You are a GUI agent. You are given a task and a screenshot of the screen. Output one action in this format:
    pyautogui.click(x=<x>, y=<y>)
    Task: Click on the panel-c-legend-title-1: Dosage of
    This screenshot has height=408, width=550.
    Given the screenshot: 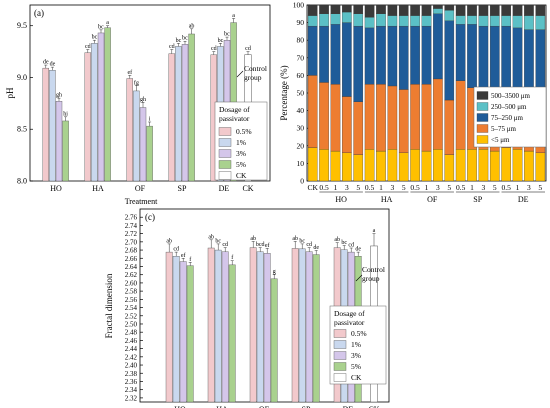 What is the action you would take?
    pyautogui.click(x=349, y=313)
    